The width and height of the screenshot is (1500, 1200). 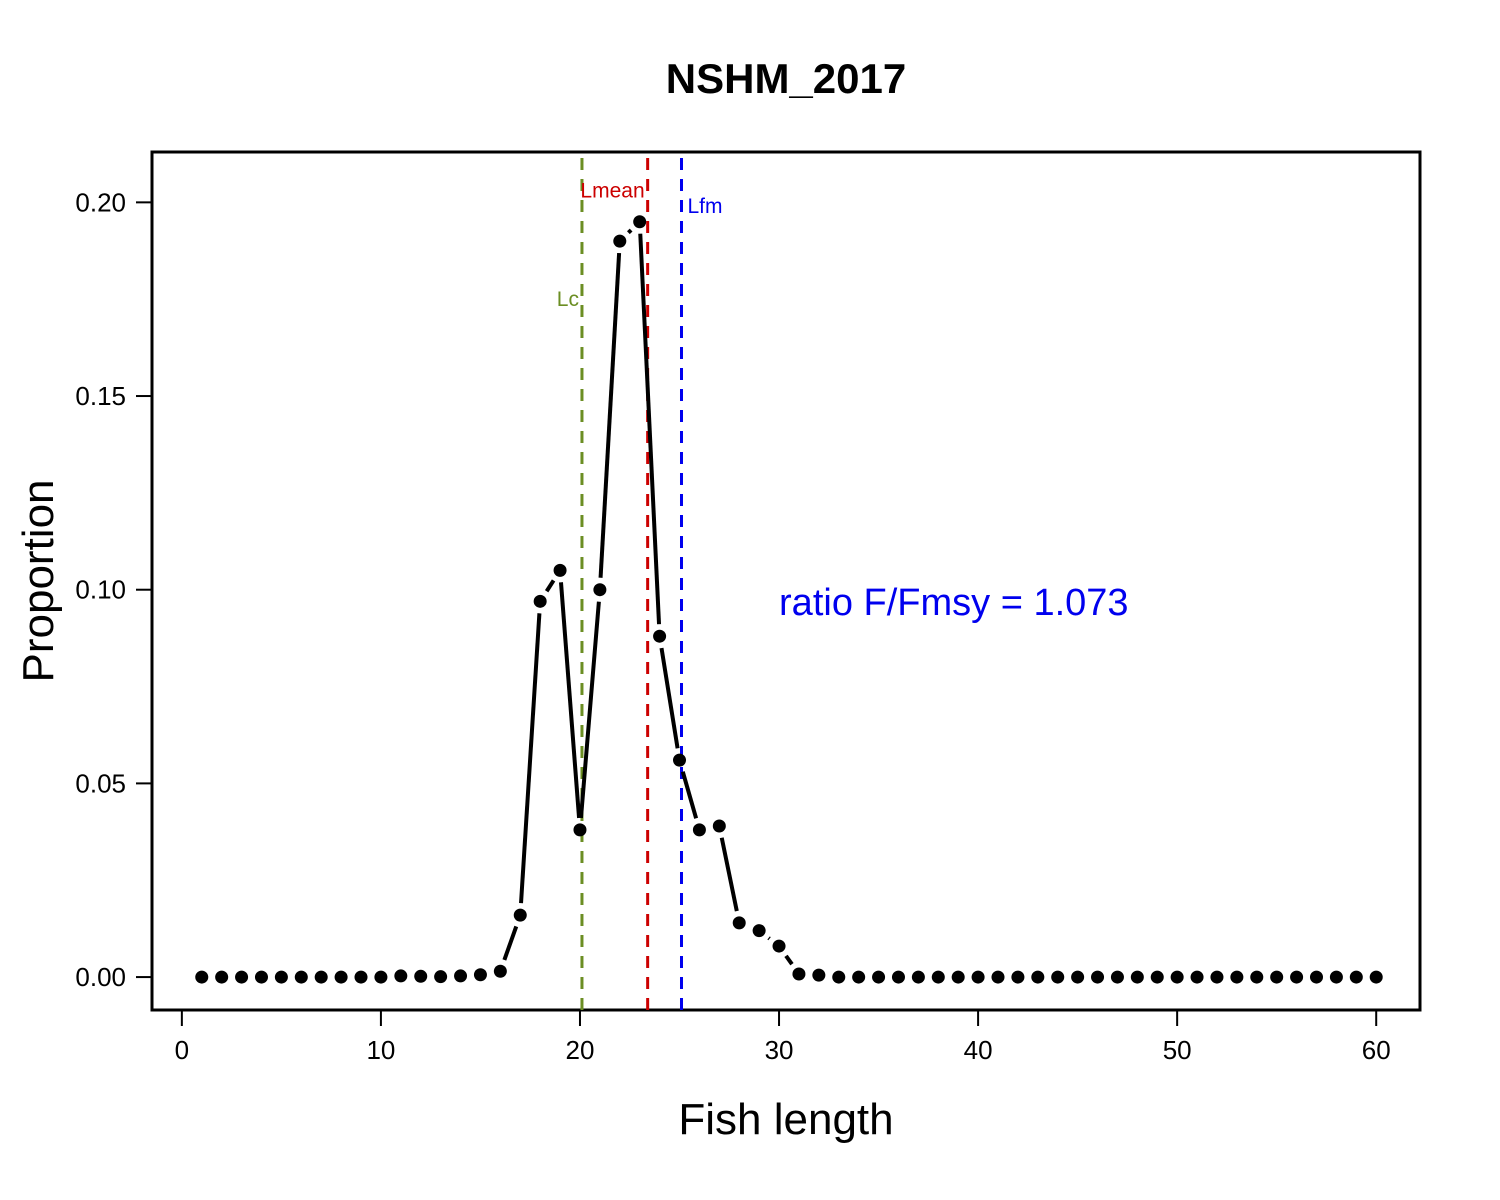 What do you see at coordinates (954, 603) in the screenshot?
I see `ratio-annotation: ratio F/Fmsy = 1.073` at bounding box center [954, 603].